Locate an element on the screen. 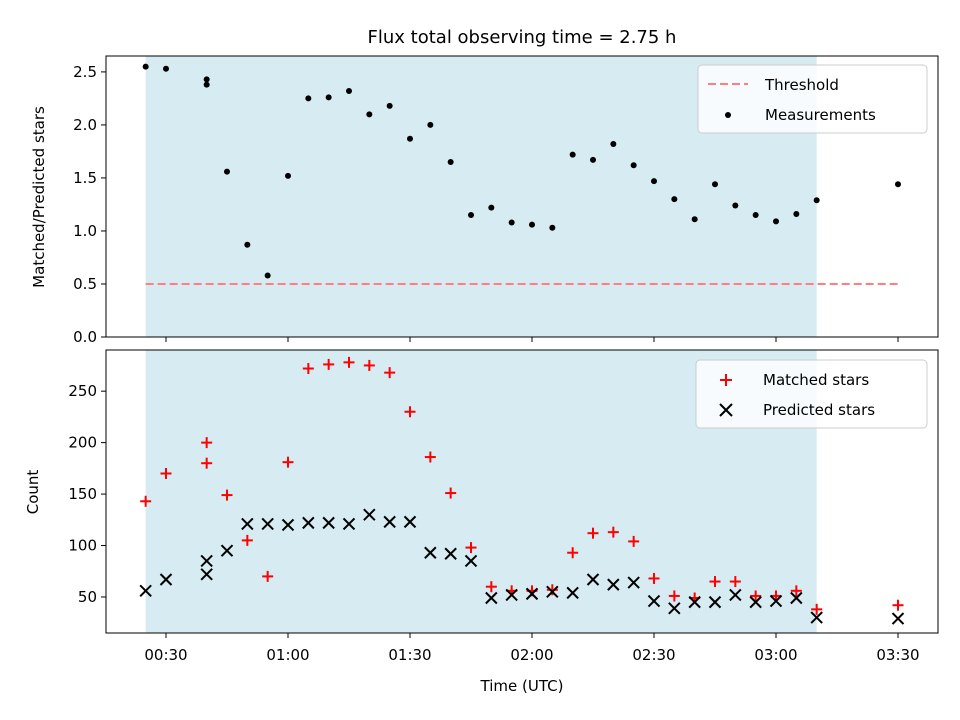 Image resolution: width=960 pixels, height=720 pixels. bottom-legend-frame is located at coordinates (811, 394).